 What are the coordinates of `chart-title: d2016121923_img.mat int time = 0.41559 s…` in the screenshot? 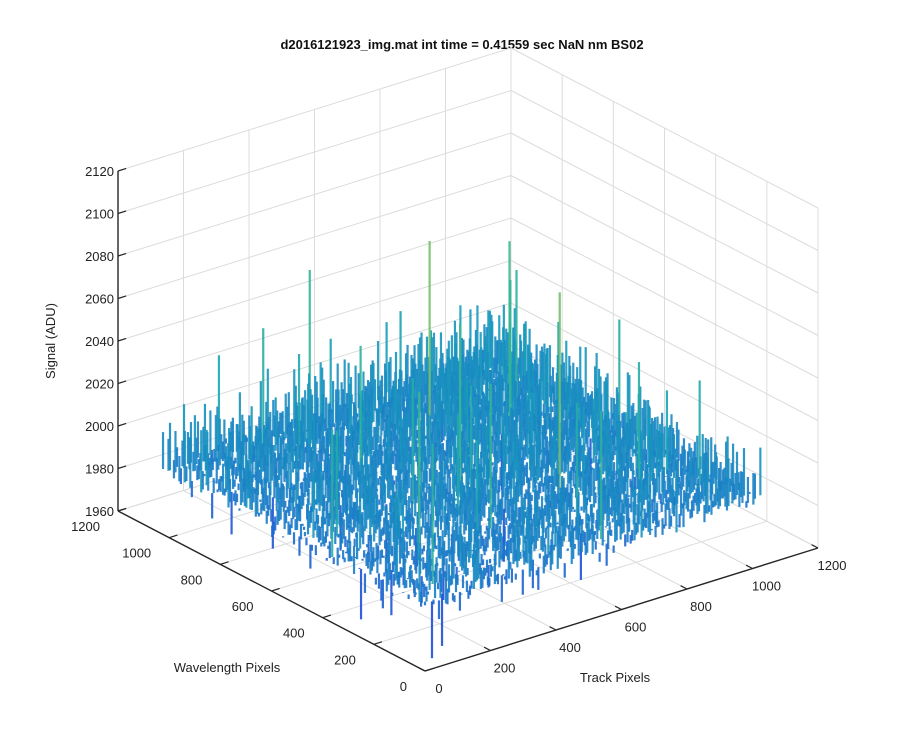 It's located at (461, 44).